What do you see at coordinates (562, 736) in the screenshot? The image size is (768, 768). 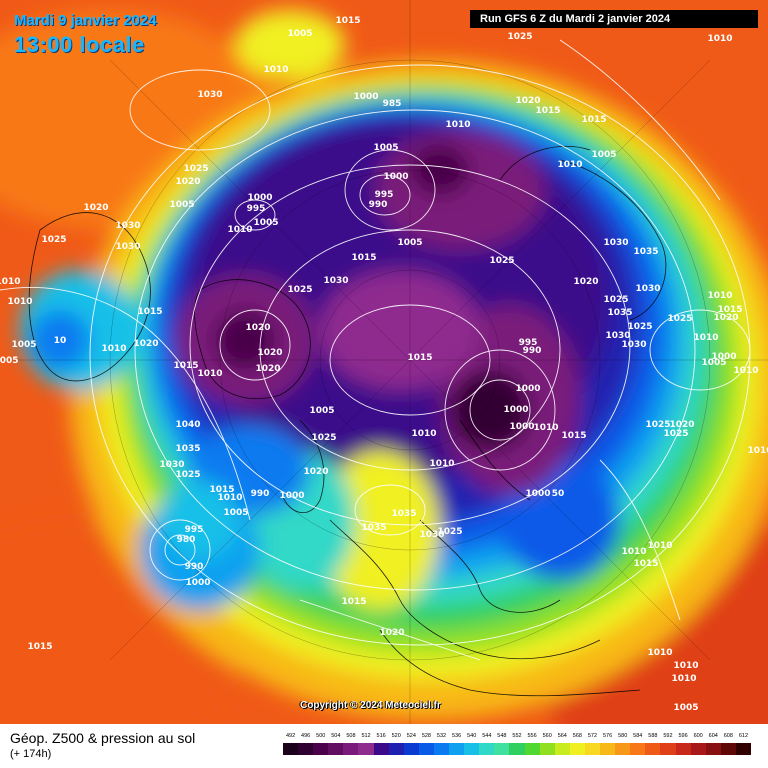 I see `legend-tick-label: 564` at bounding box center [562, 736].